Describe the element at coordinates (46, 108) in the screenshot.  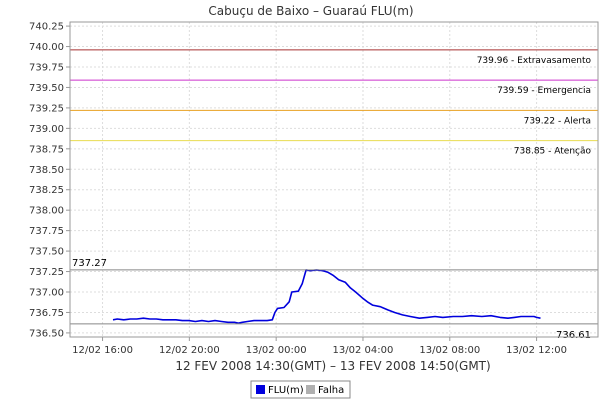
I see `y-tick-label: 739.25` at that location.